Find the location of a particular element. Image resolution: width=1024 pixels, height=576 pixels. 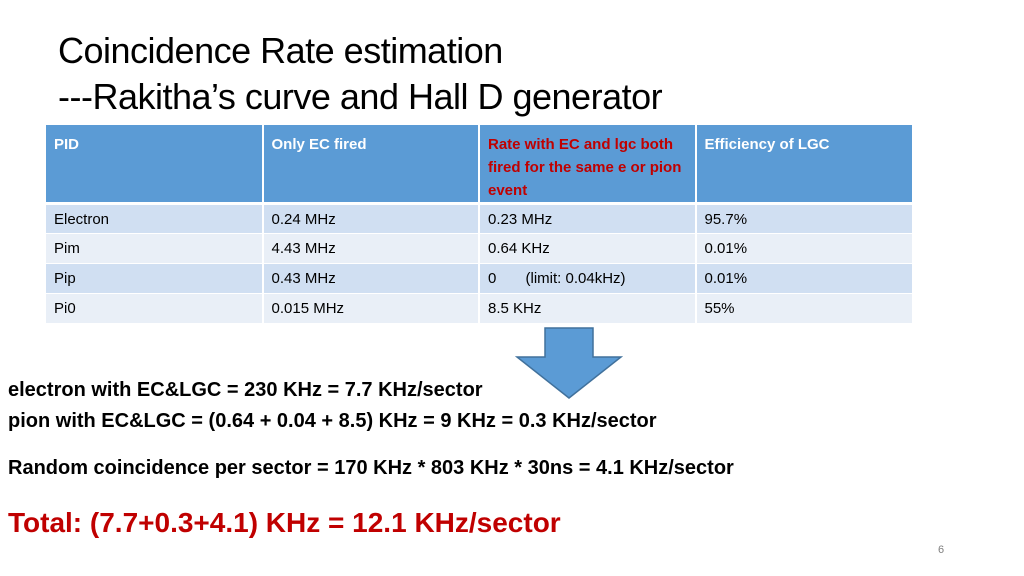

cell-ec-lgc-rate: 0.64 KHz is located at coordinates (588, 248).